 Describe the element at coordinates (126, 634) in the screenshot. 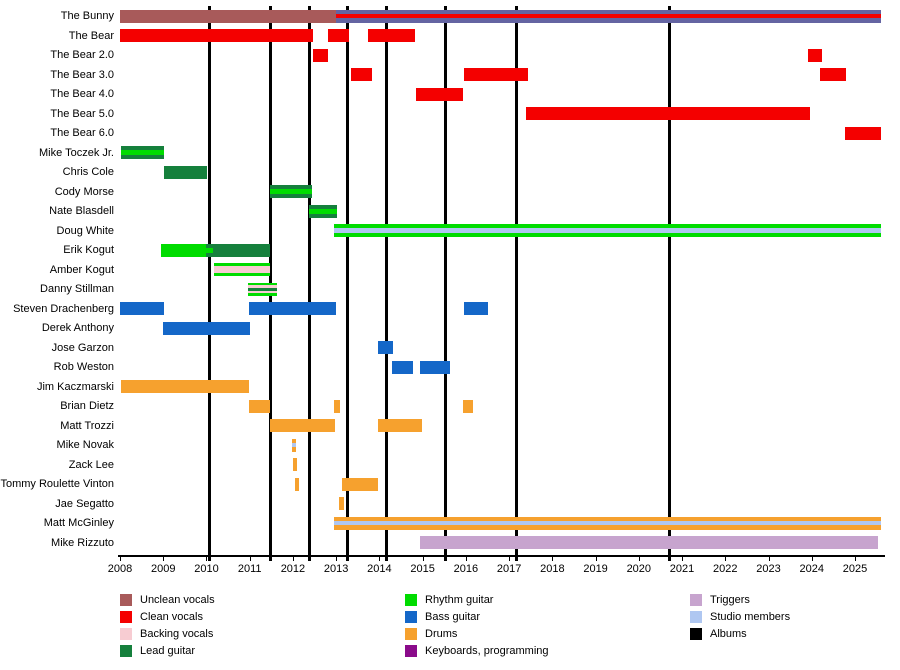

I see `legend-swatch-backing` at that location.